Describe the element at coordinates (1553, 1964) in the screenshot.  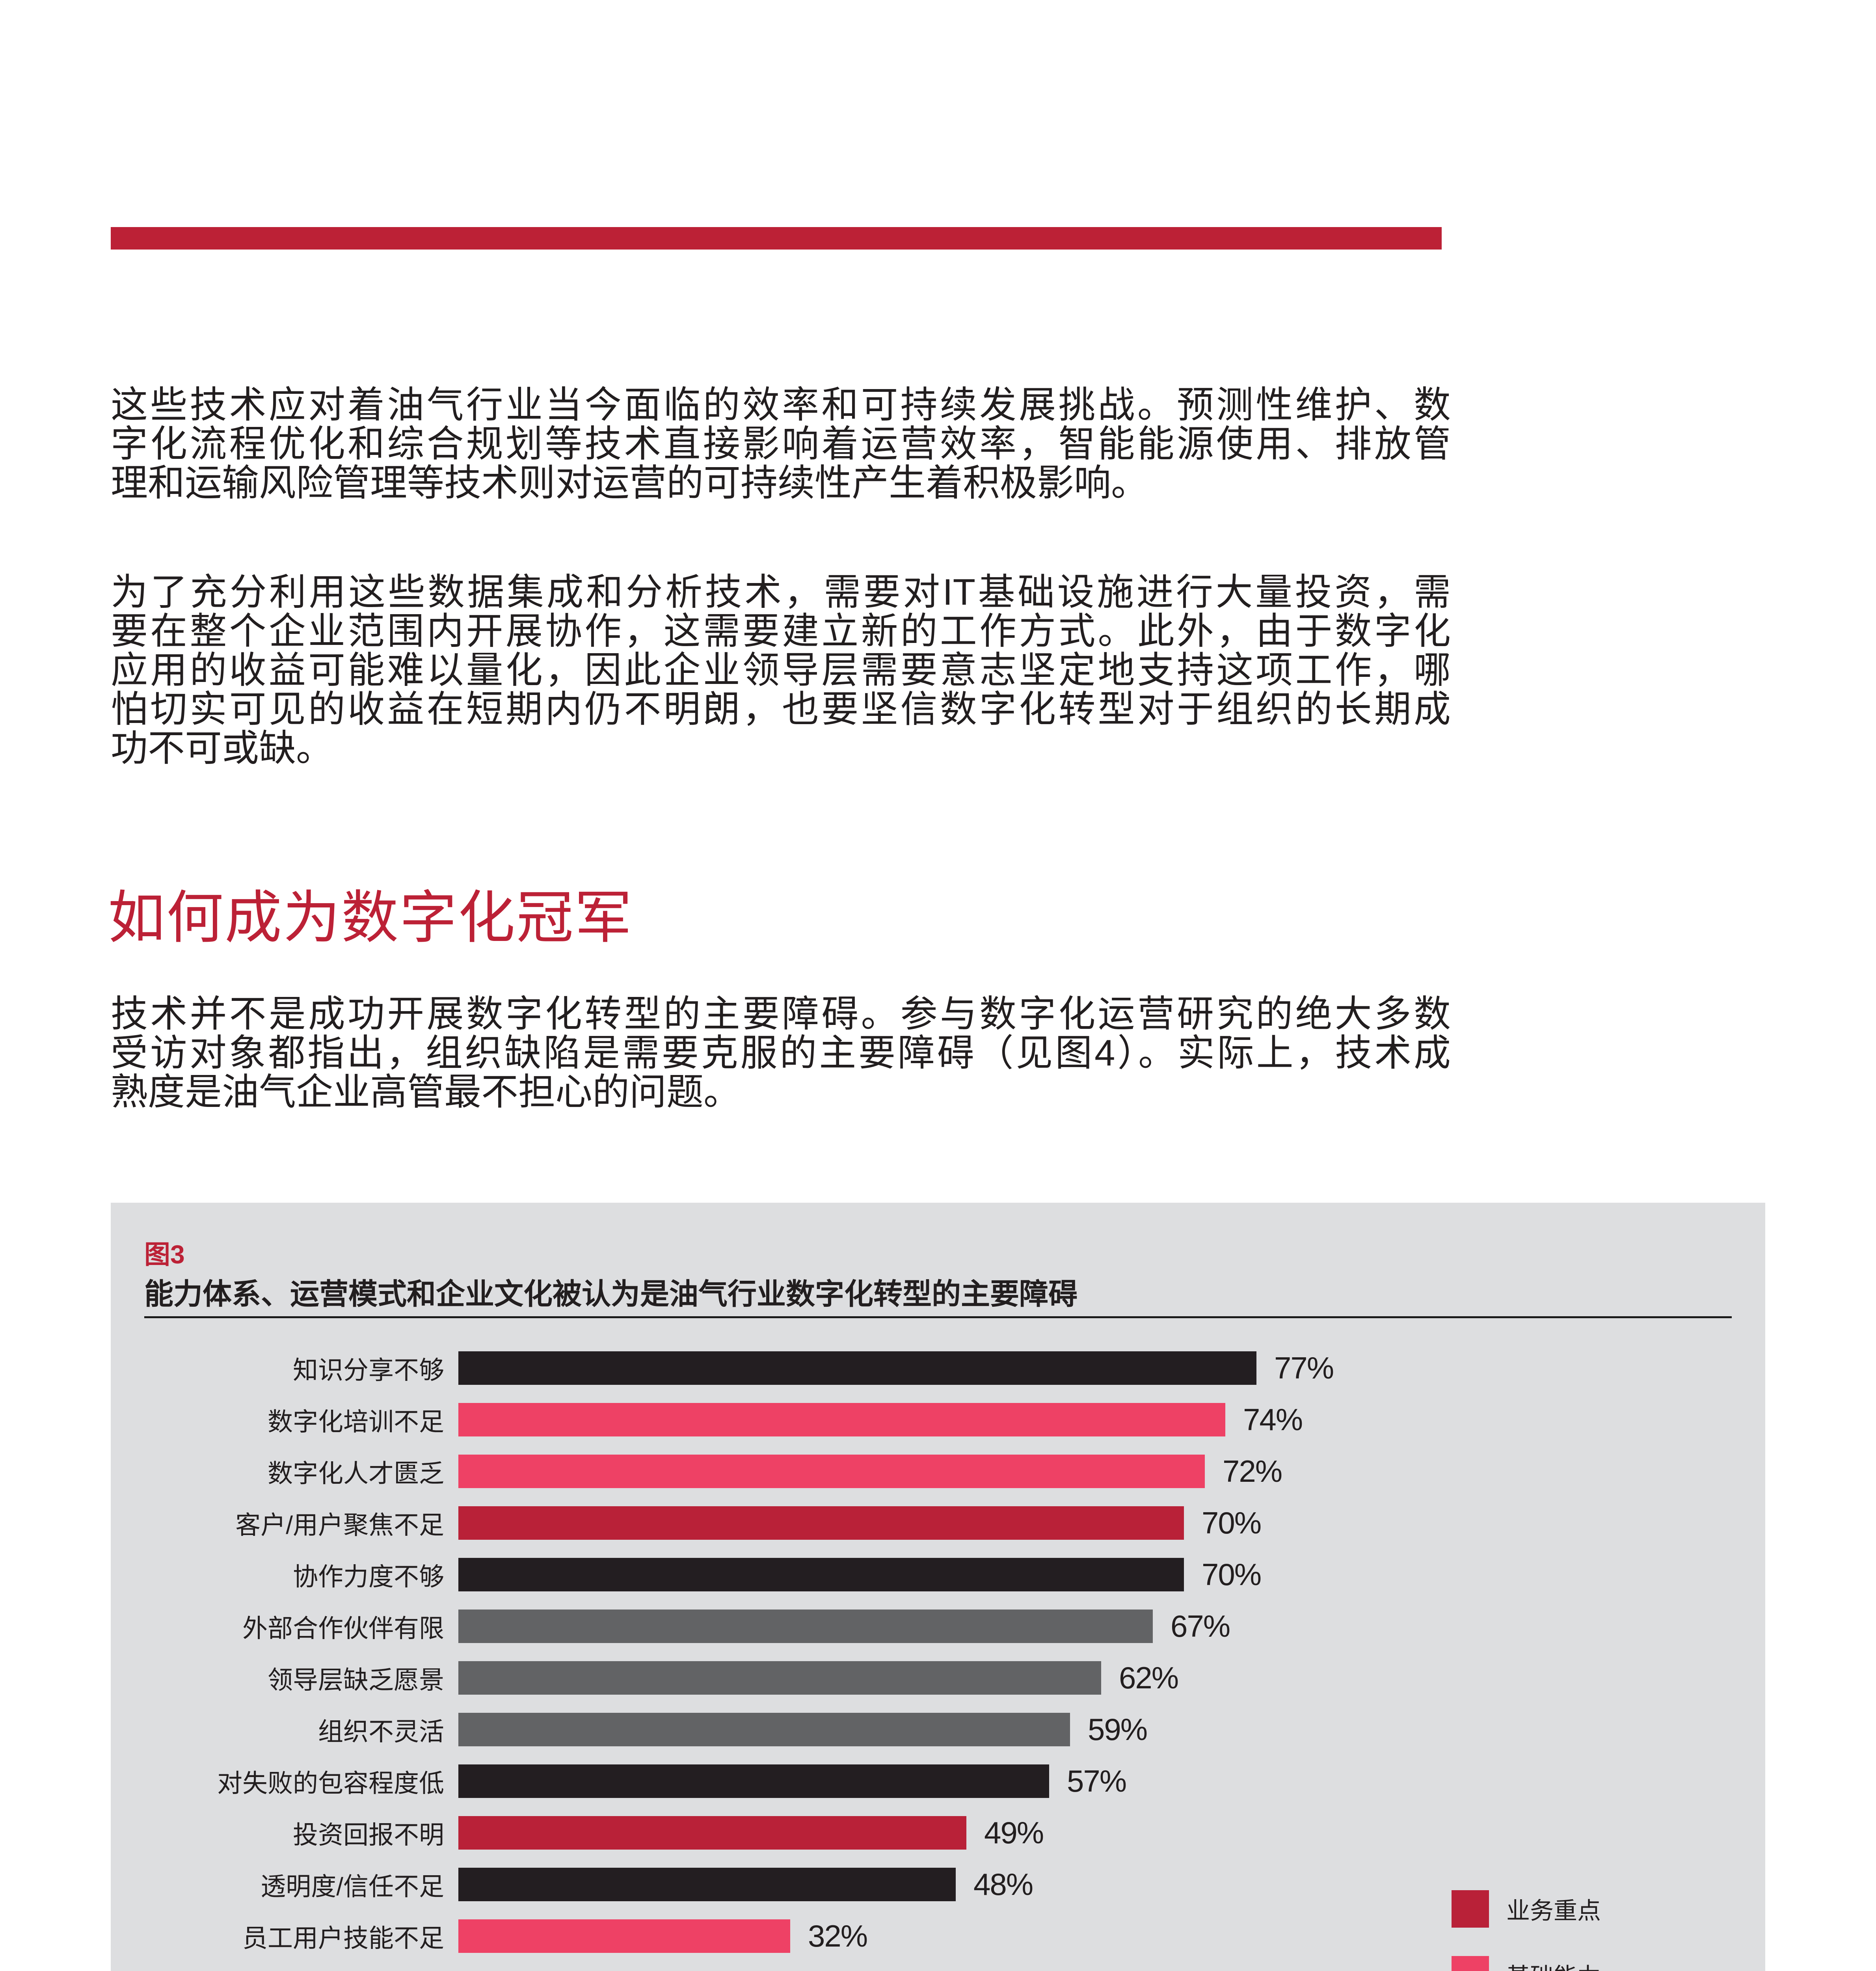
I see `legend-label: 基础能力` at that location.